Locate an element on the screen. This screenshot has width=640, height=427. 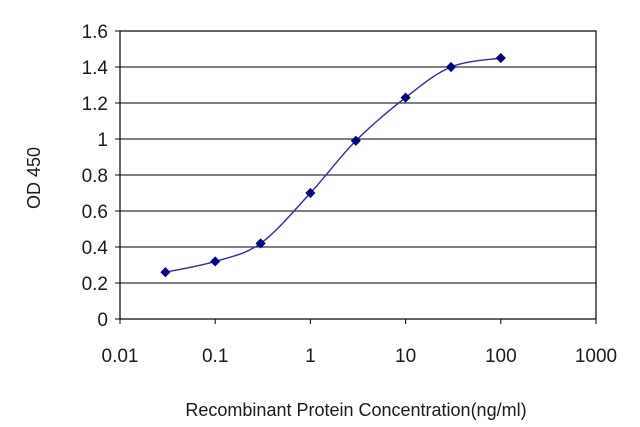
x-tick-label: 10 is located at coordinates (405, 356).